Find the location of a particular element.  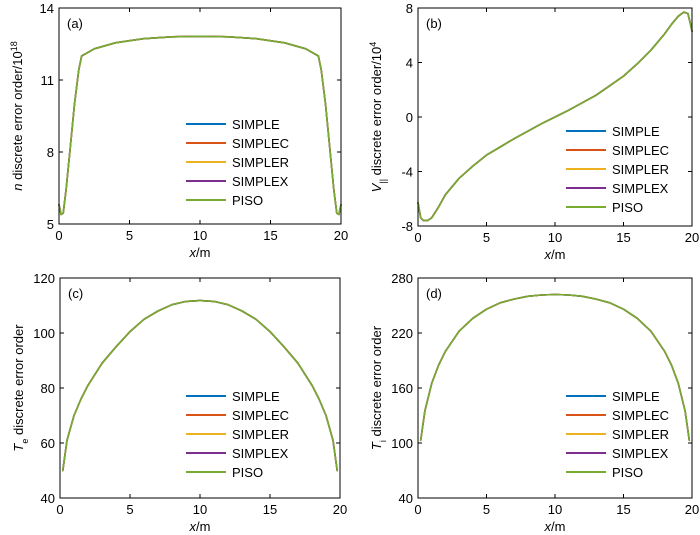

y-tick-label: 60 is located at coordinates (48, 443).